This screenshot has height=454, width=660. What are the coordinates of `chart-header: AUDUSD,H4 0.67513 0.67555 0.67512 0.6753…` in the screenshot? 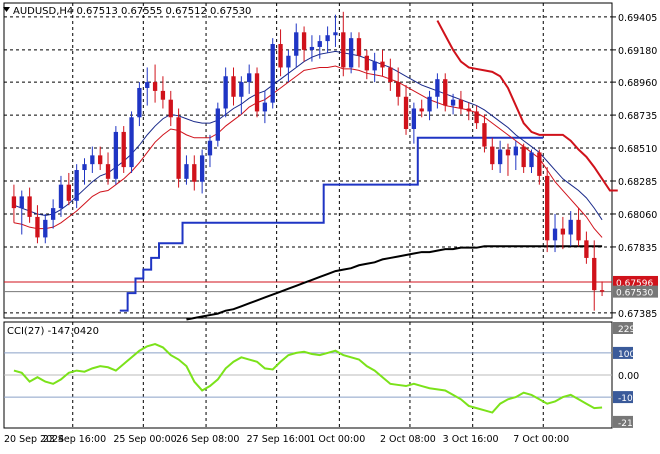 It's located at (127, 11).